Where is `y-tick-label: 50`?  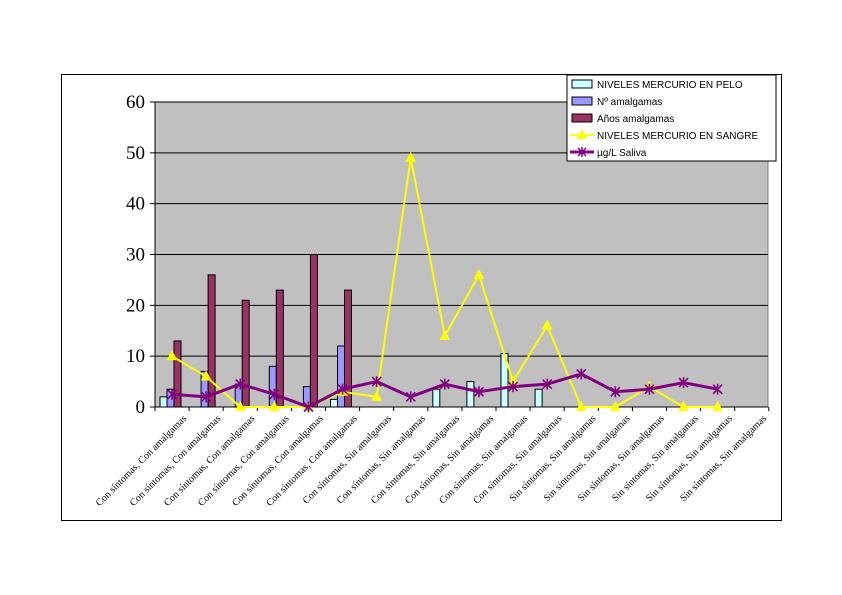 y-tick-label: 50 is located at coordinates (135, 153).